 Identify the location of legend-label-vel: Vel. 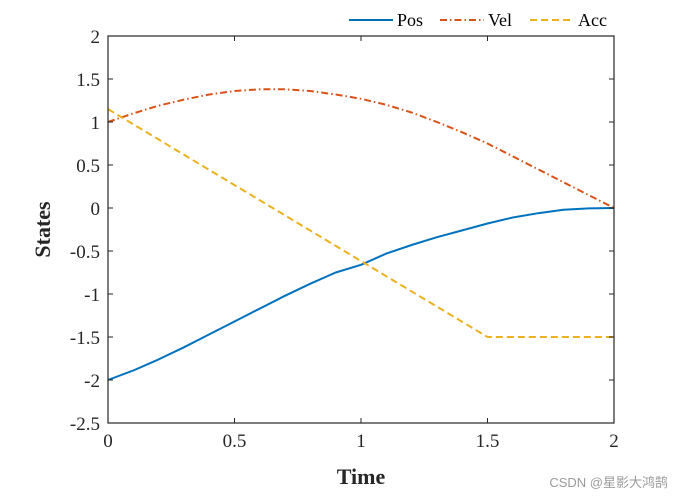
(500, 20).